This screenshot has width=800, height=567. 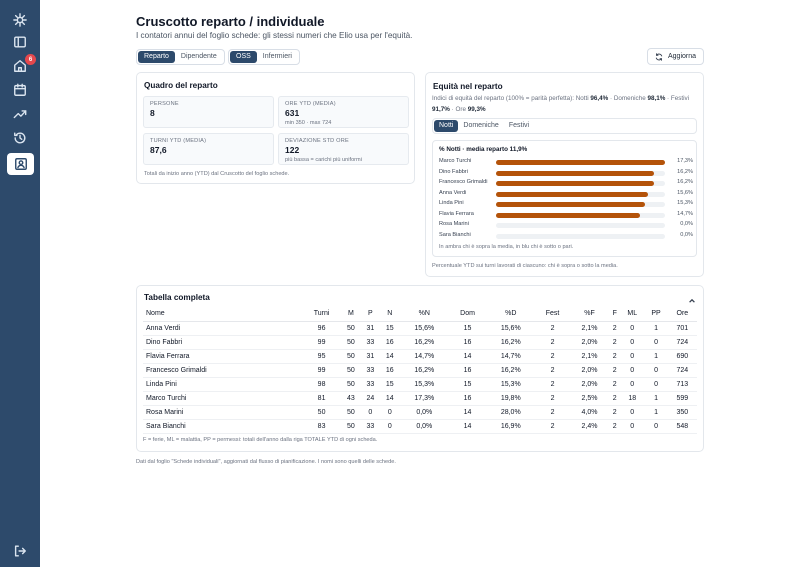 What do you see at coordinates (156, 57) in the screenshot?
I see `view-option-reparto: Reparto` at bounding box center [156, 57].